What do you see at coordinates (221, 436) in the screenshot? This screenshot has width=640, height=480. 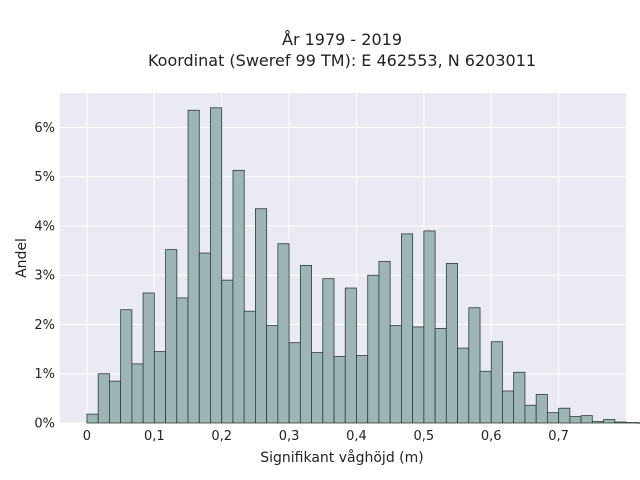 I see `x-tick-label-2: 0,2` at bounding box center [221, 436].